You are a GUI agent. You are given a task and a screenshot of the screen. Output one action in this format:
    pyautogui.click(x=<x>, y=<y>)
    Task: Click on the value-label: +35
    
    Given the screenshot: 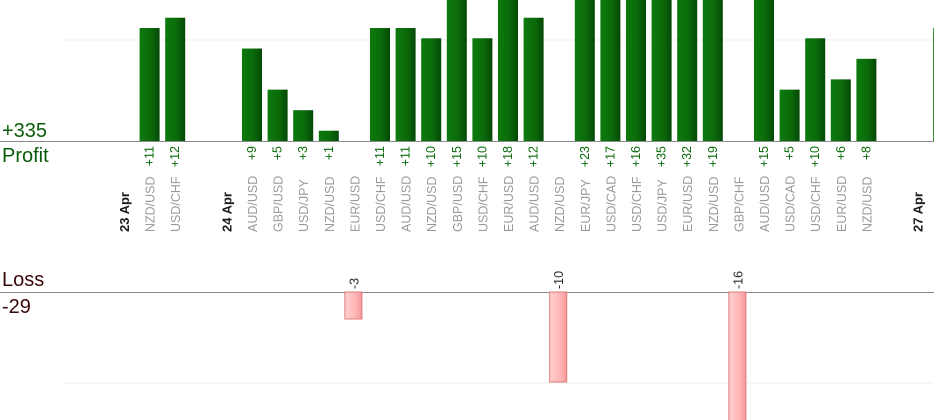 What is the action you would take?
    pyautogui.click(x=662, y=156)
    